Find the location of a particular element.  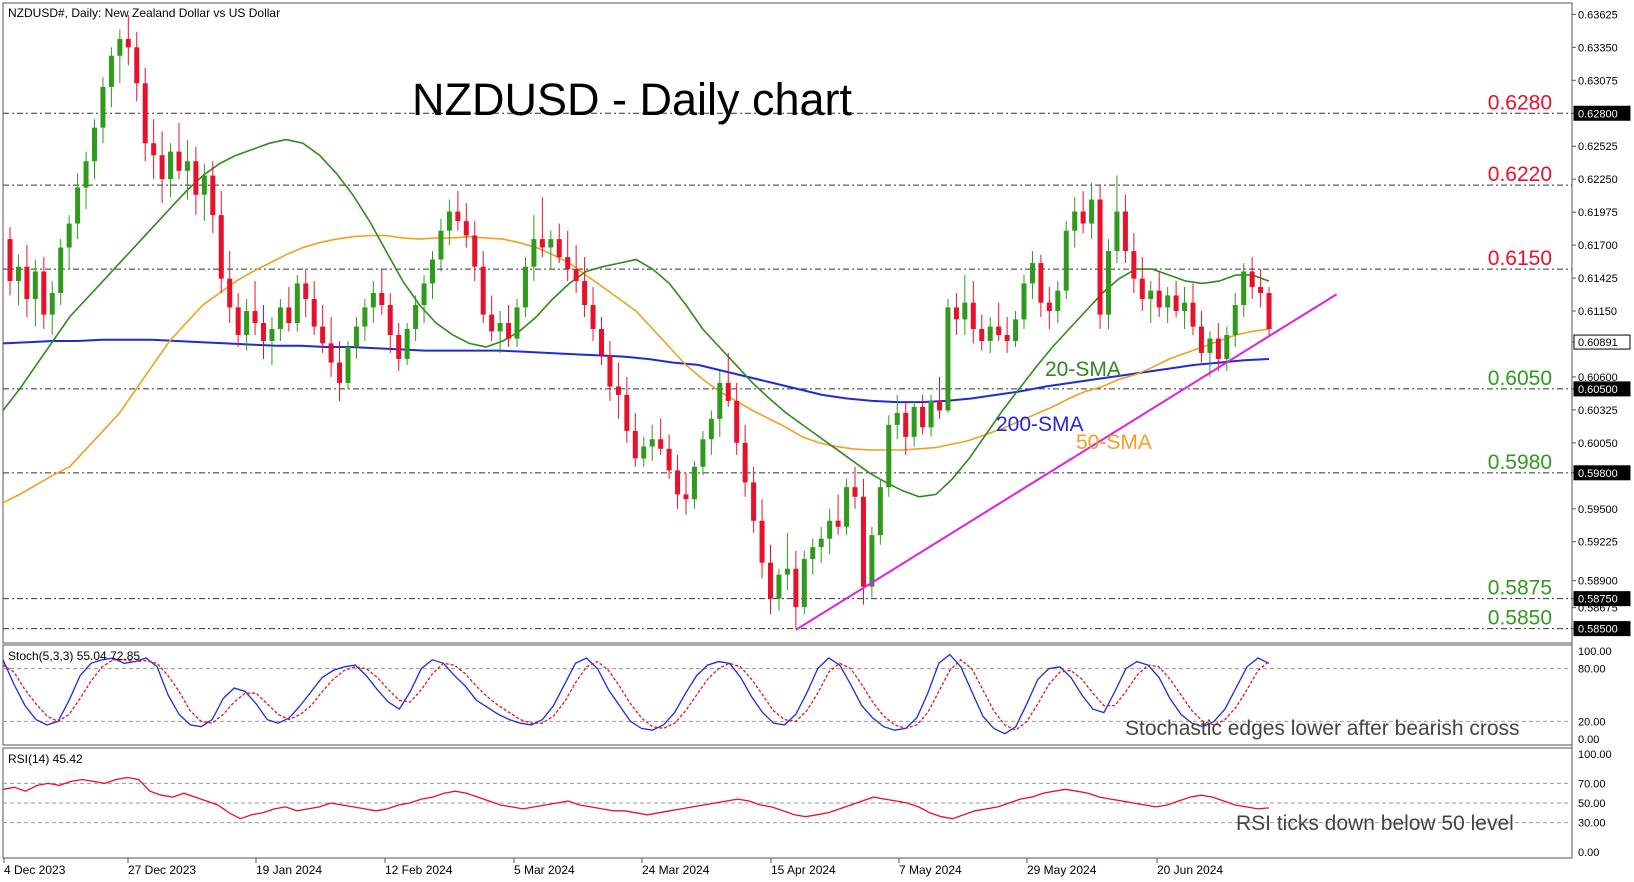

price-tick-label: 0.58750 is located at coordinates (1598, 600).